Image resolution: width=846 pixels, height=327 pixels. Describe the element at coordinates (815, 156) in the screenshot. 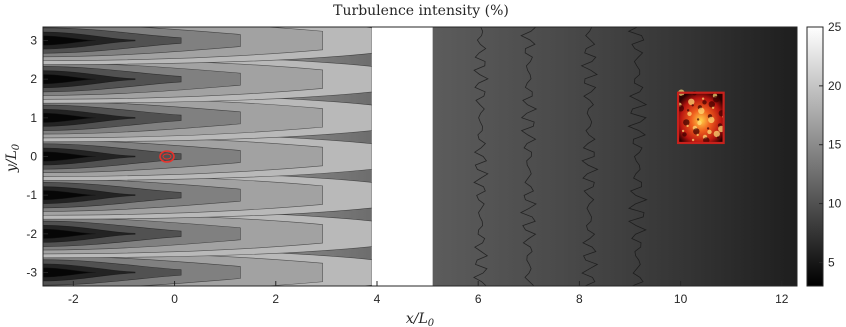

I see `colorbar` at that location.